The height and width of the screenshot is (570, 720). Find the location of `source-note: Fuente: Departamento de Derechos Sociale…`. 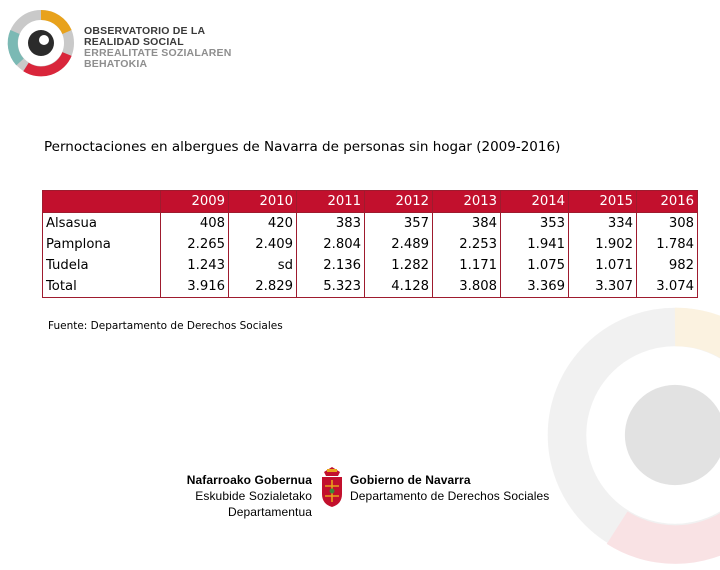

source-note: Fuente: Departamento de Derechos Sociale… is located at coordinates (165, 326).